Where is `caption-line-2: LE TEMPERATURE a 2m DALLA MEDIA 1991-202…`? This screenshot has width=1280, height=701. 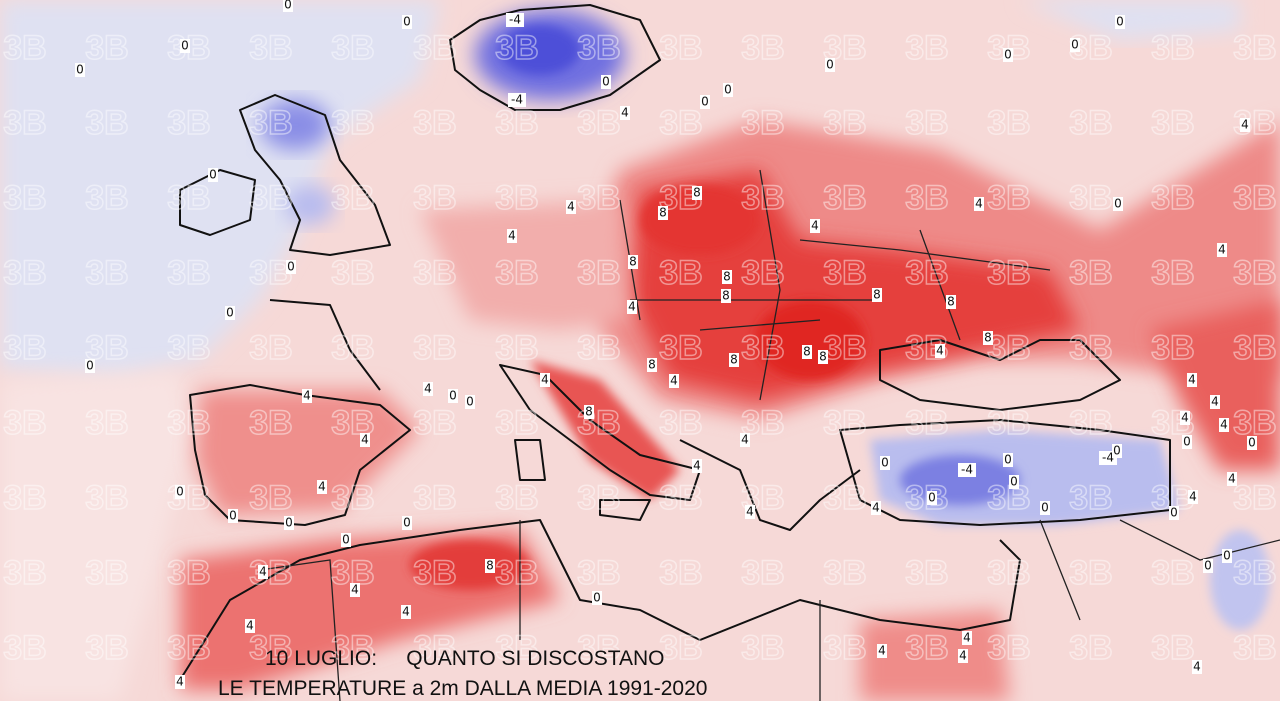 caption-line-2: LE TEMPERATURE a 2m DALLA MEDIA 1991-202… is located at coordinates (462, 688).